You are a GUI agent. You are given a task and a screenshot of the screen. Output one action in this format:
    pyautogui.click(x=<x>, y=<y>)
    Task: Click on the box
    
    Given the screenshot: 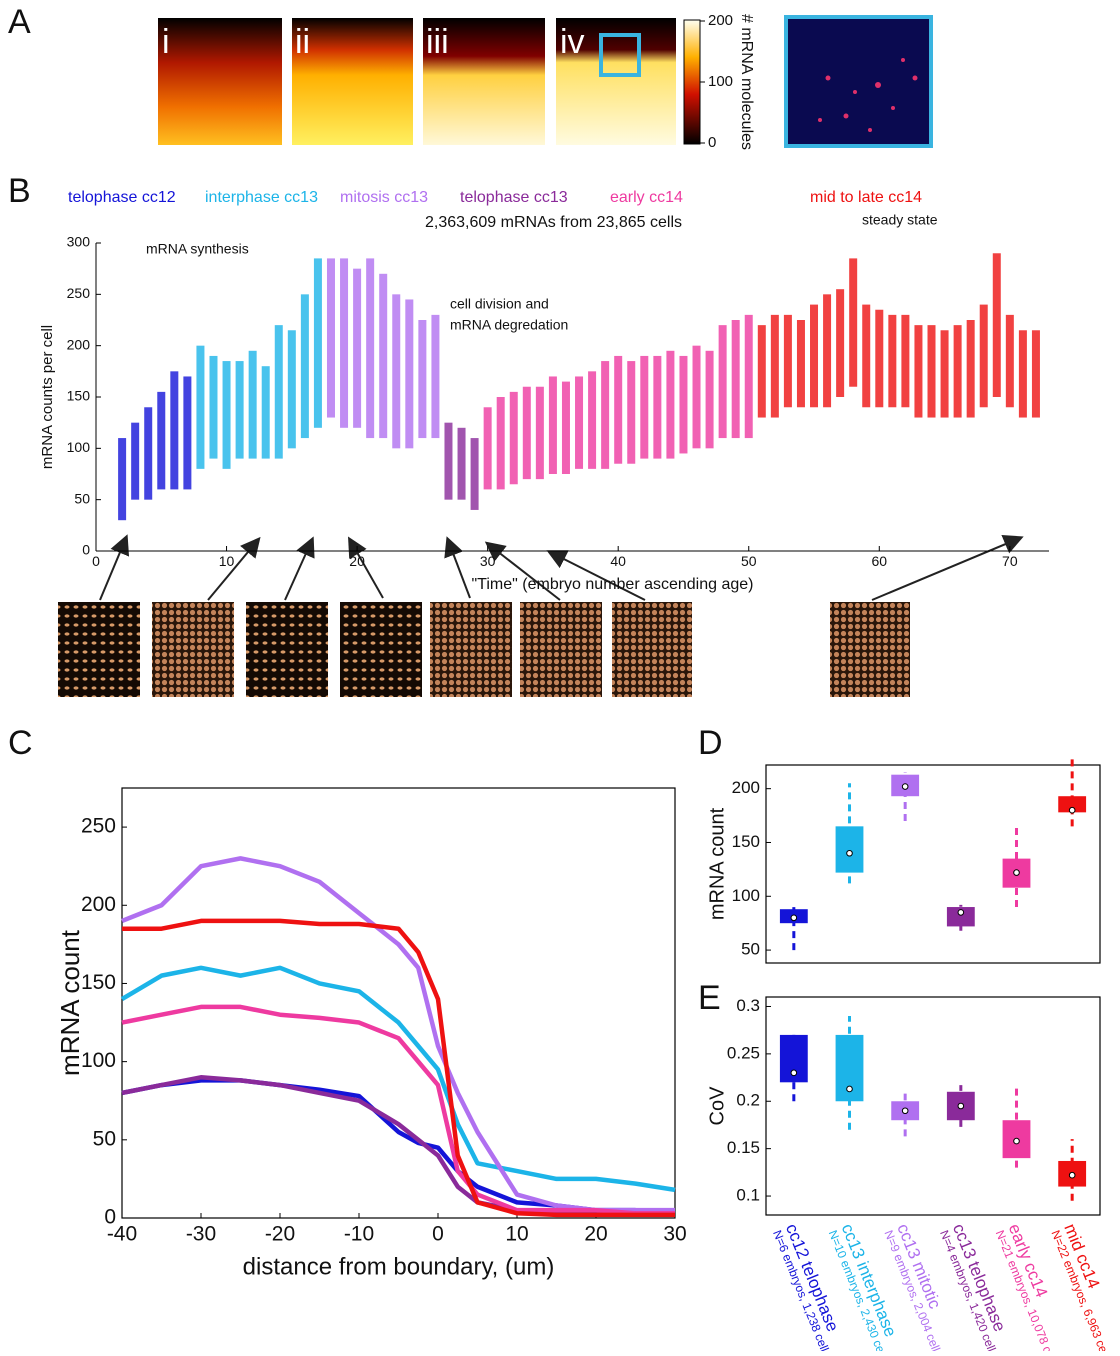 What is the action you would take?
    pyautogui.click(x=849, y=849)
    